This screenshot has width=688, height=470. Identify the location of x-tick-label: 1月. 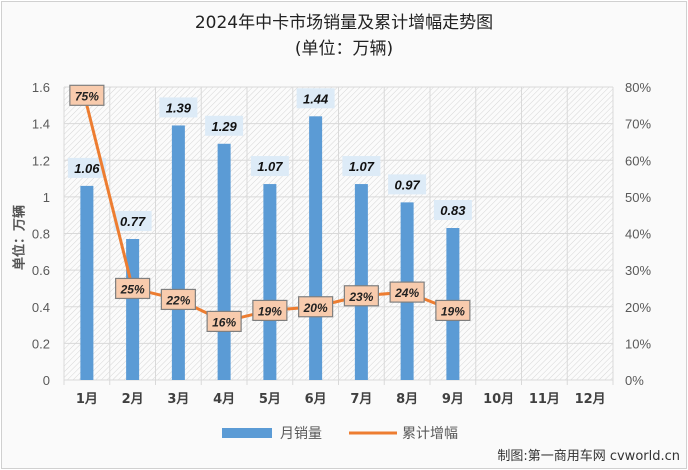
(87, 399).